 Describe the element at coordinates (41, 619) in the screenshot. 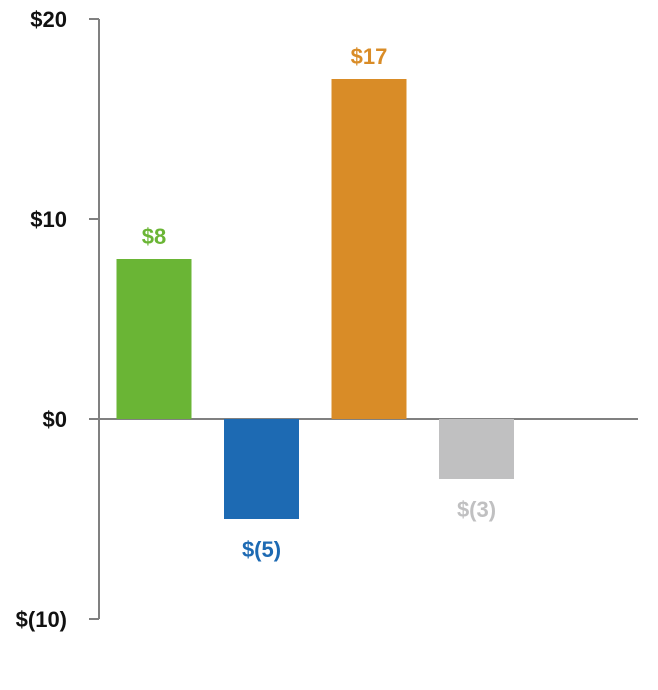

I see `y-tick-label: $(10)` at that location.